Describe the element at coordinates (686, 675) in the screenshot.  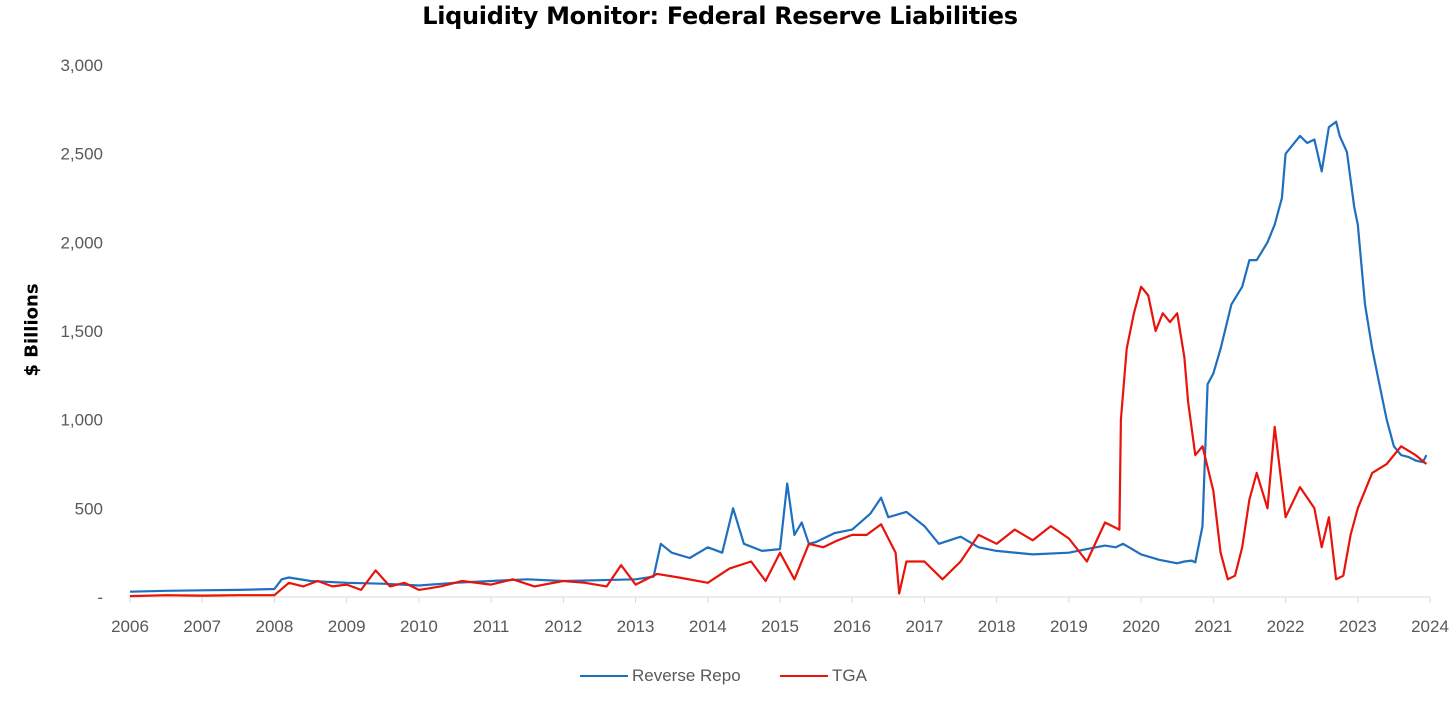
I see `legend-label-reverse-repo: Reverse Repo` at that location.